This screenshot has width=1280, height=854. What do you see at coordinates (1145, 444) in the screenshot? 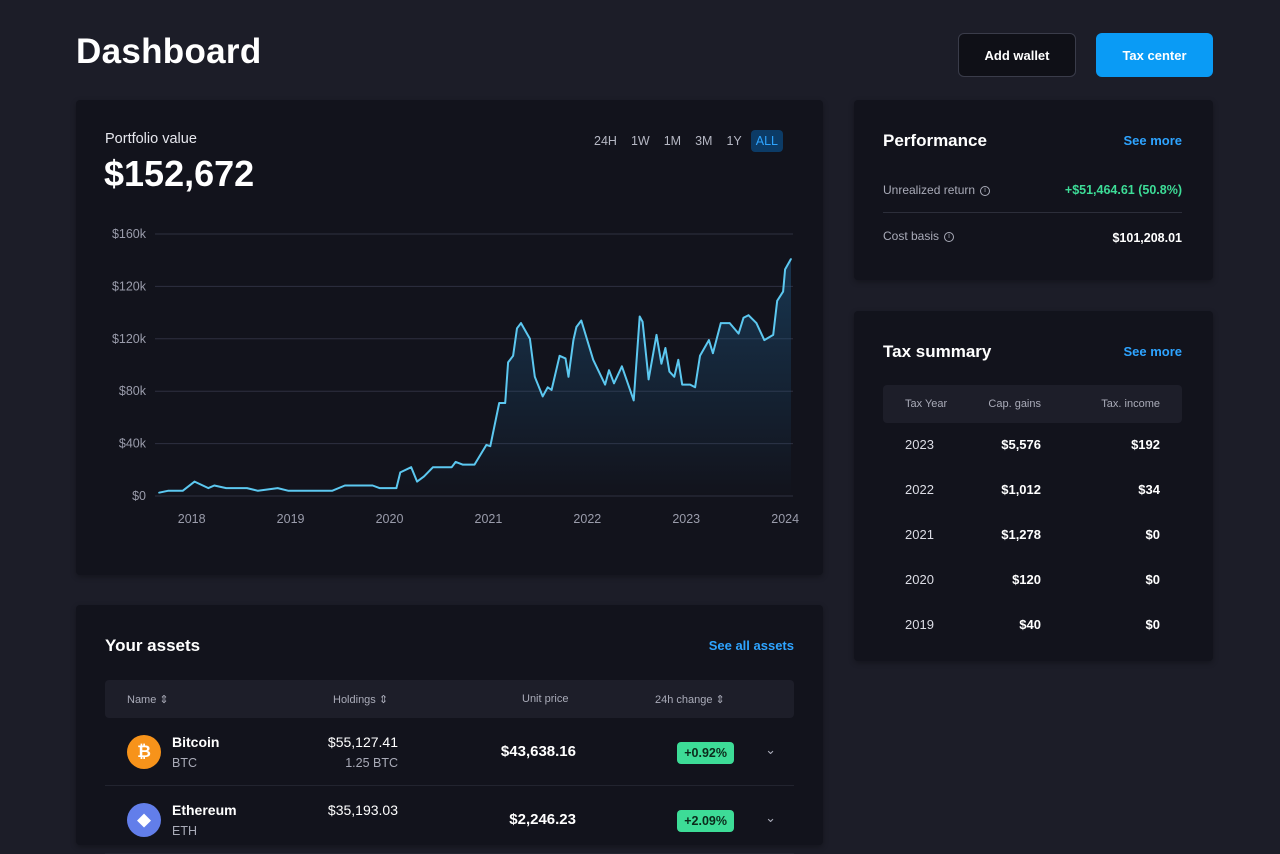
I see `tax-income: $192` at bounding box center [1145, 444].